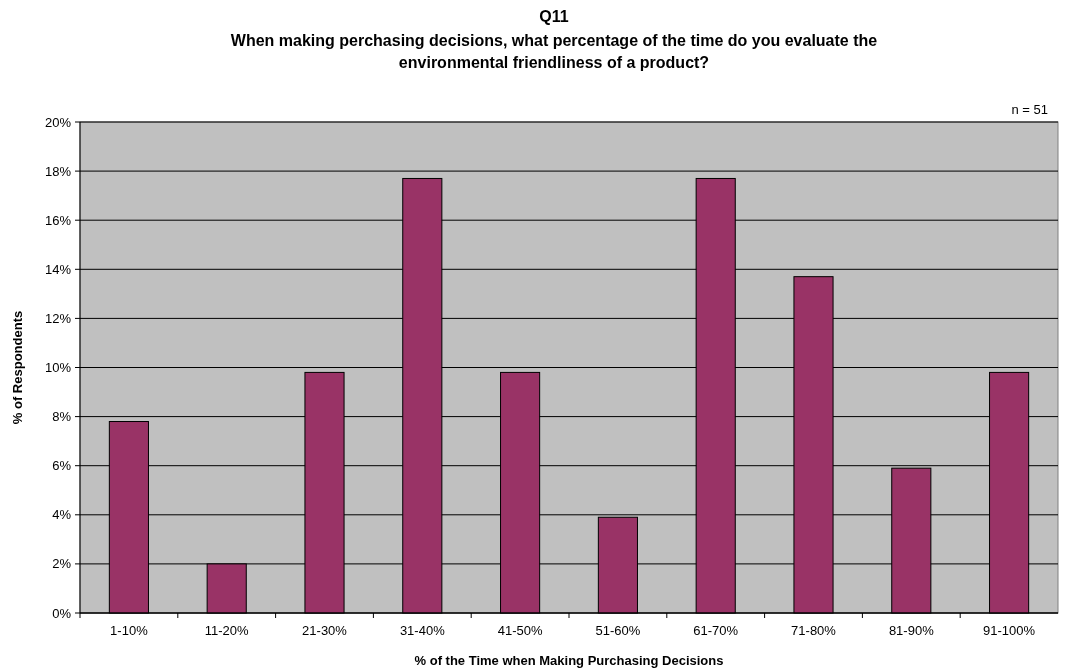 This screenshot has width=1068, height=671. Describe the element at coordinates (58, 220) in the screenshot. I see `y-tick-label: 16%` at that location.